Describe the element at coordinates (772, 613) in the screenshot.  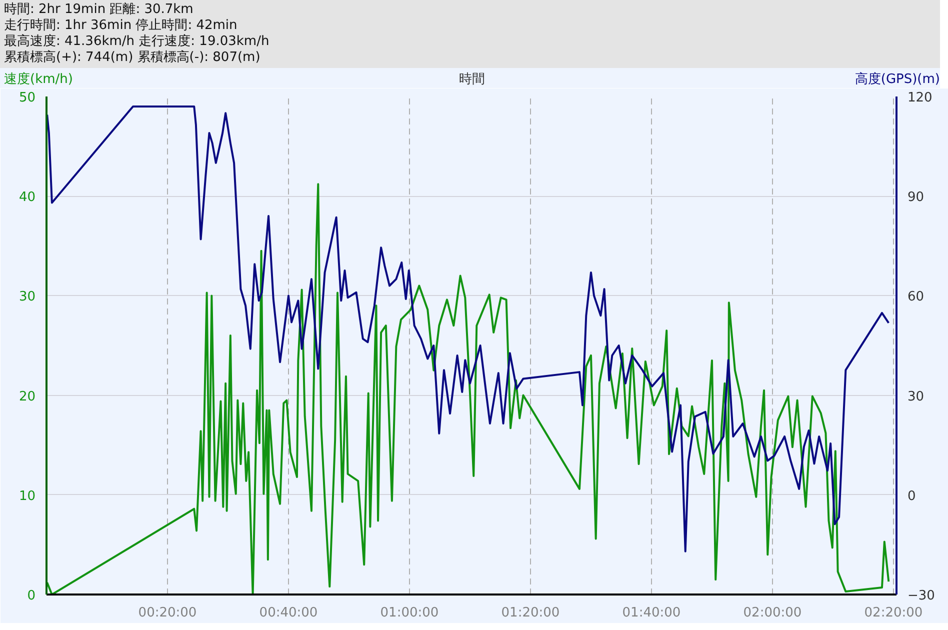
I see `x-tick-label: 02:00:00` at that location.